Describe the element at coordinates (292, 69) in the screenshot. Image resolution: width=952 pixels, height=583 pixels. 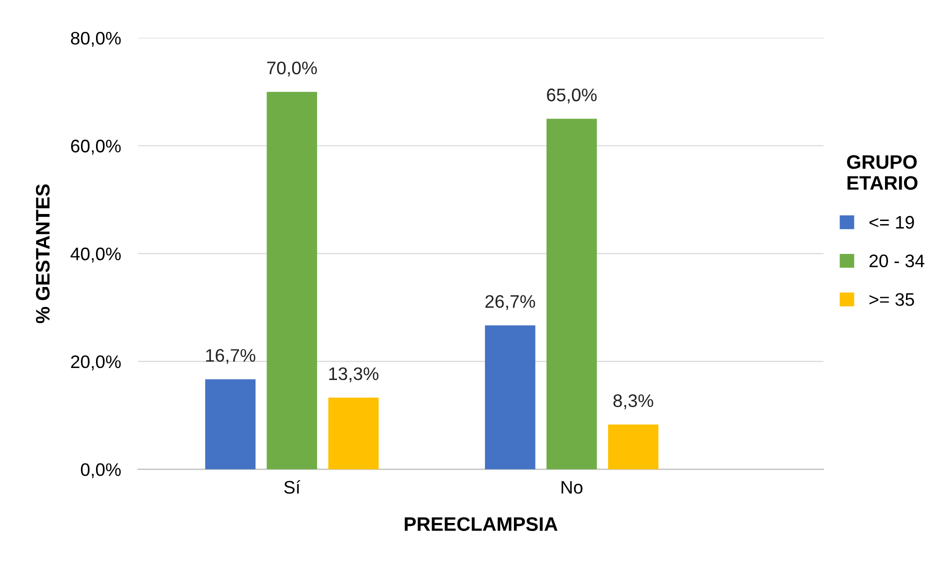
I see `data-label: 70,0%` at that location.